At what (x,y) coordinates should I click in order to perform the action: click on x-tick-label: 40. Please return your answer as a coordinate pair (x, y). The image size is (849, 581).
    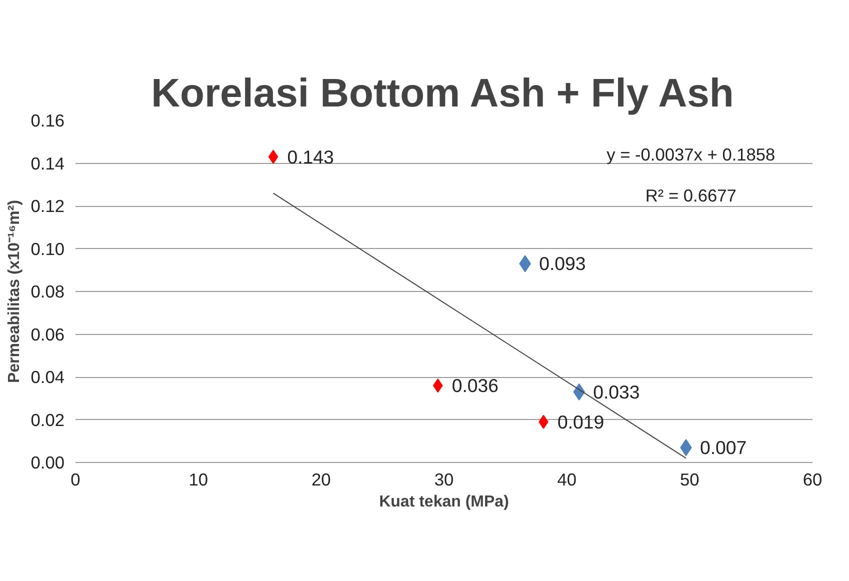
    Looking at the image, I should click on (566, 480).